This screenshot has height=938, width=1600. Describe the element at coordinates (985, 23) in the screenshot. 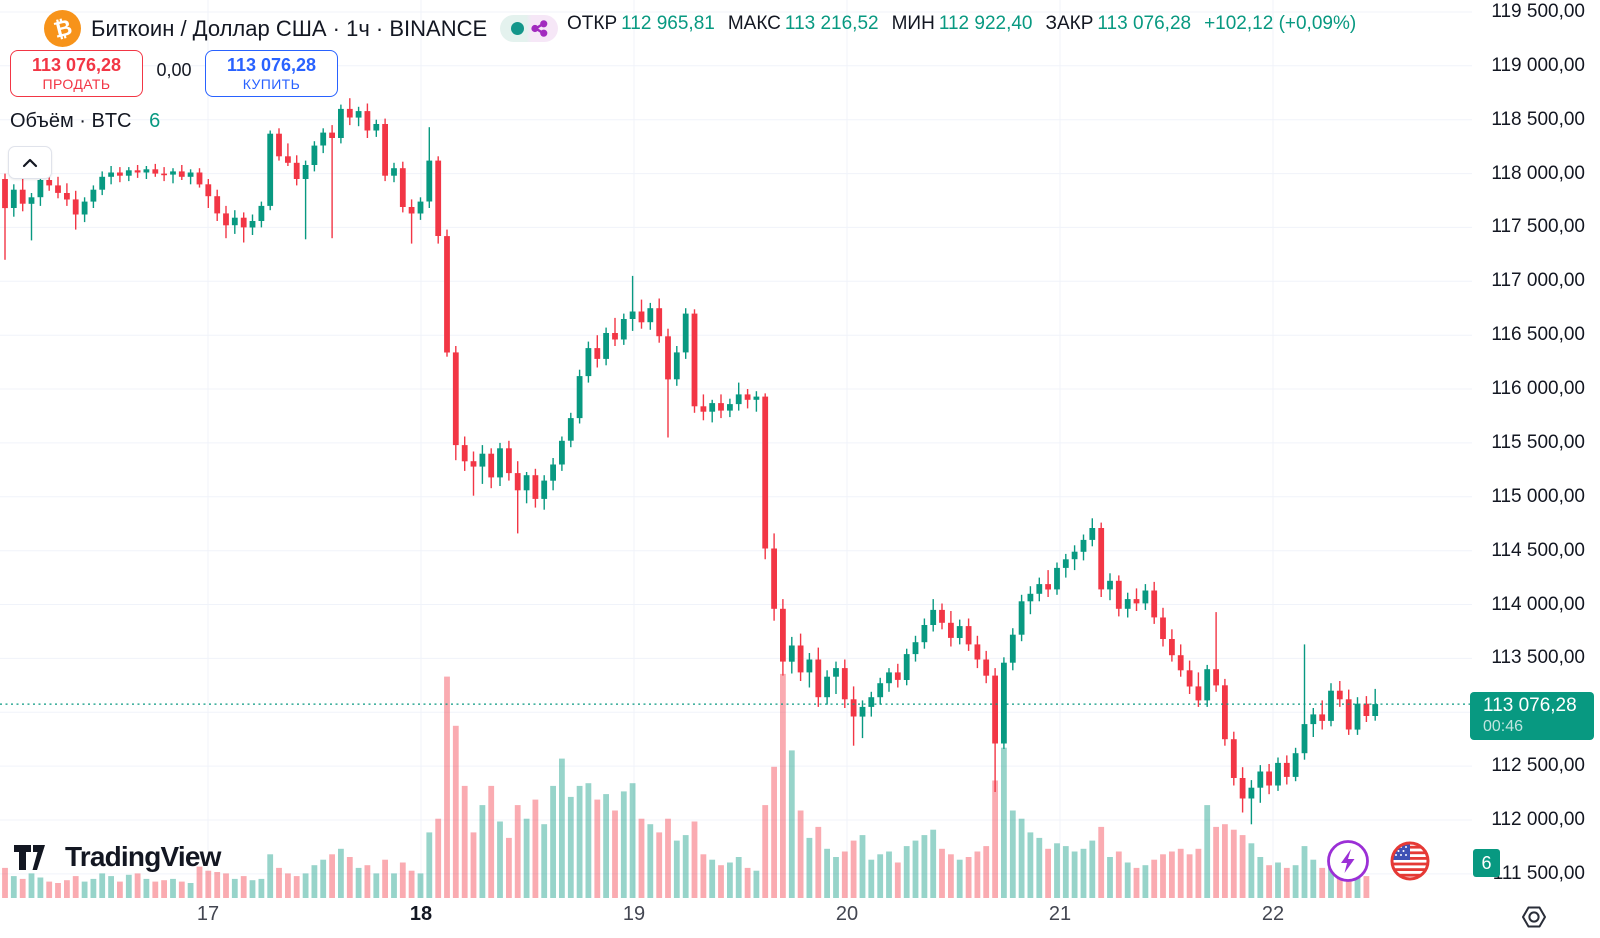

I see `low-value: 112 922,40` at that location.